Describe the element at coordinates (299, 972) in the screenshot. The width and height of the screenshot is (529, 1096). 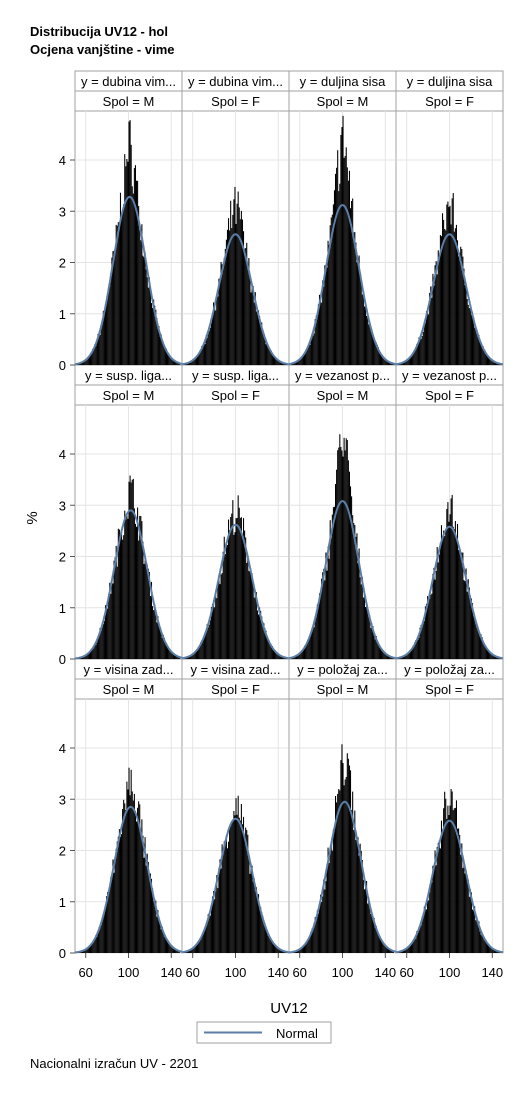
I see `x-tick-label: 60` at that location.